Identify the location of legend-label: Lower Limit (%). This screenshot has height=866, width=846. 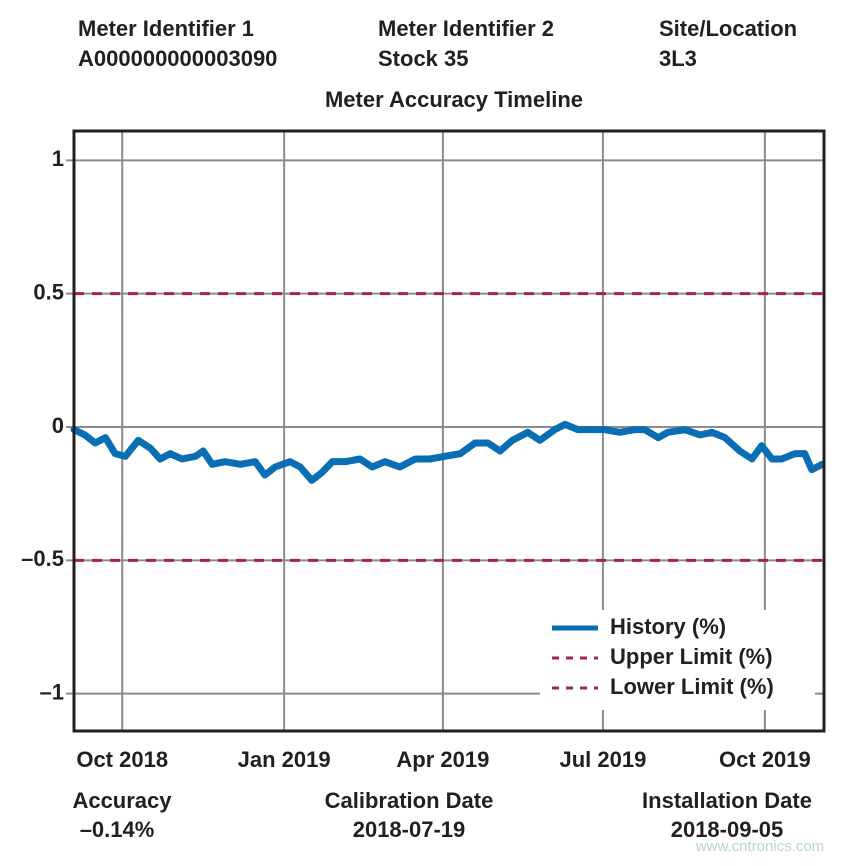
(692, 686).